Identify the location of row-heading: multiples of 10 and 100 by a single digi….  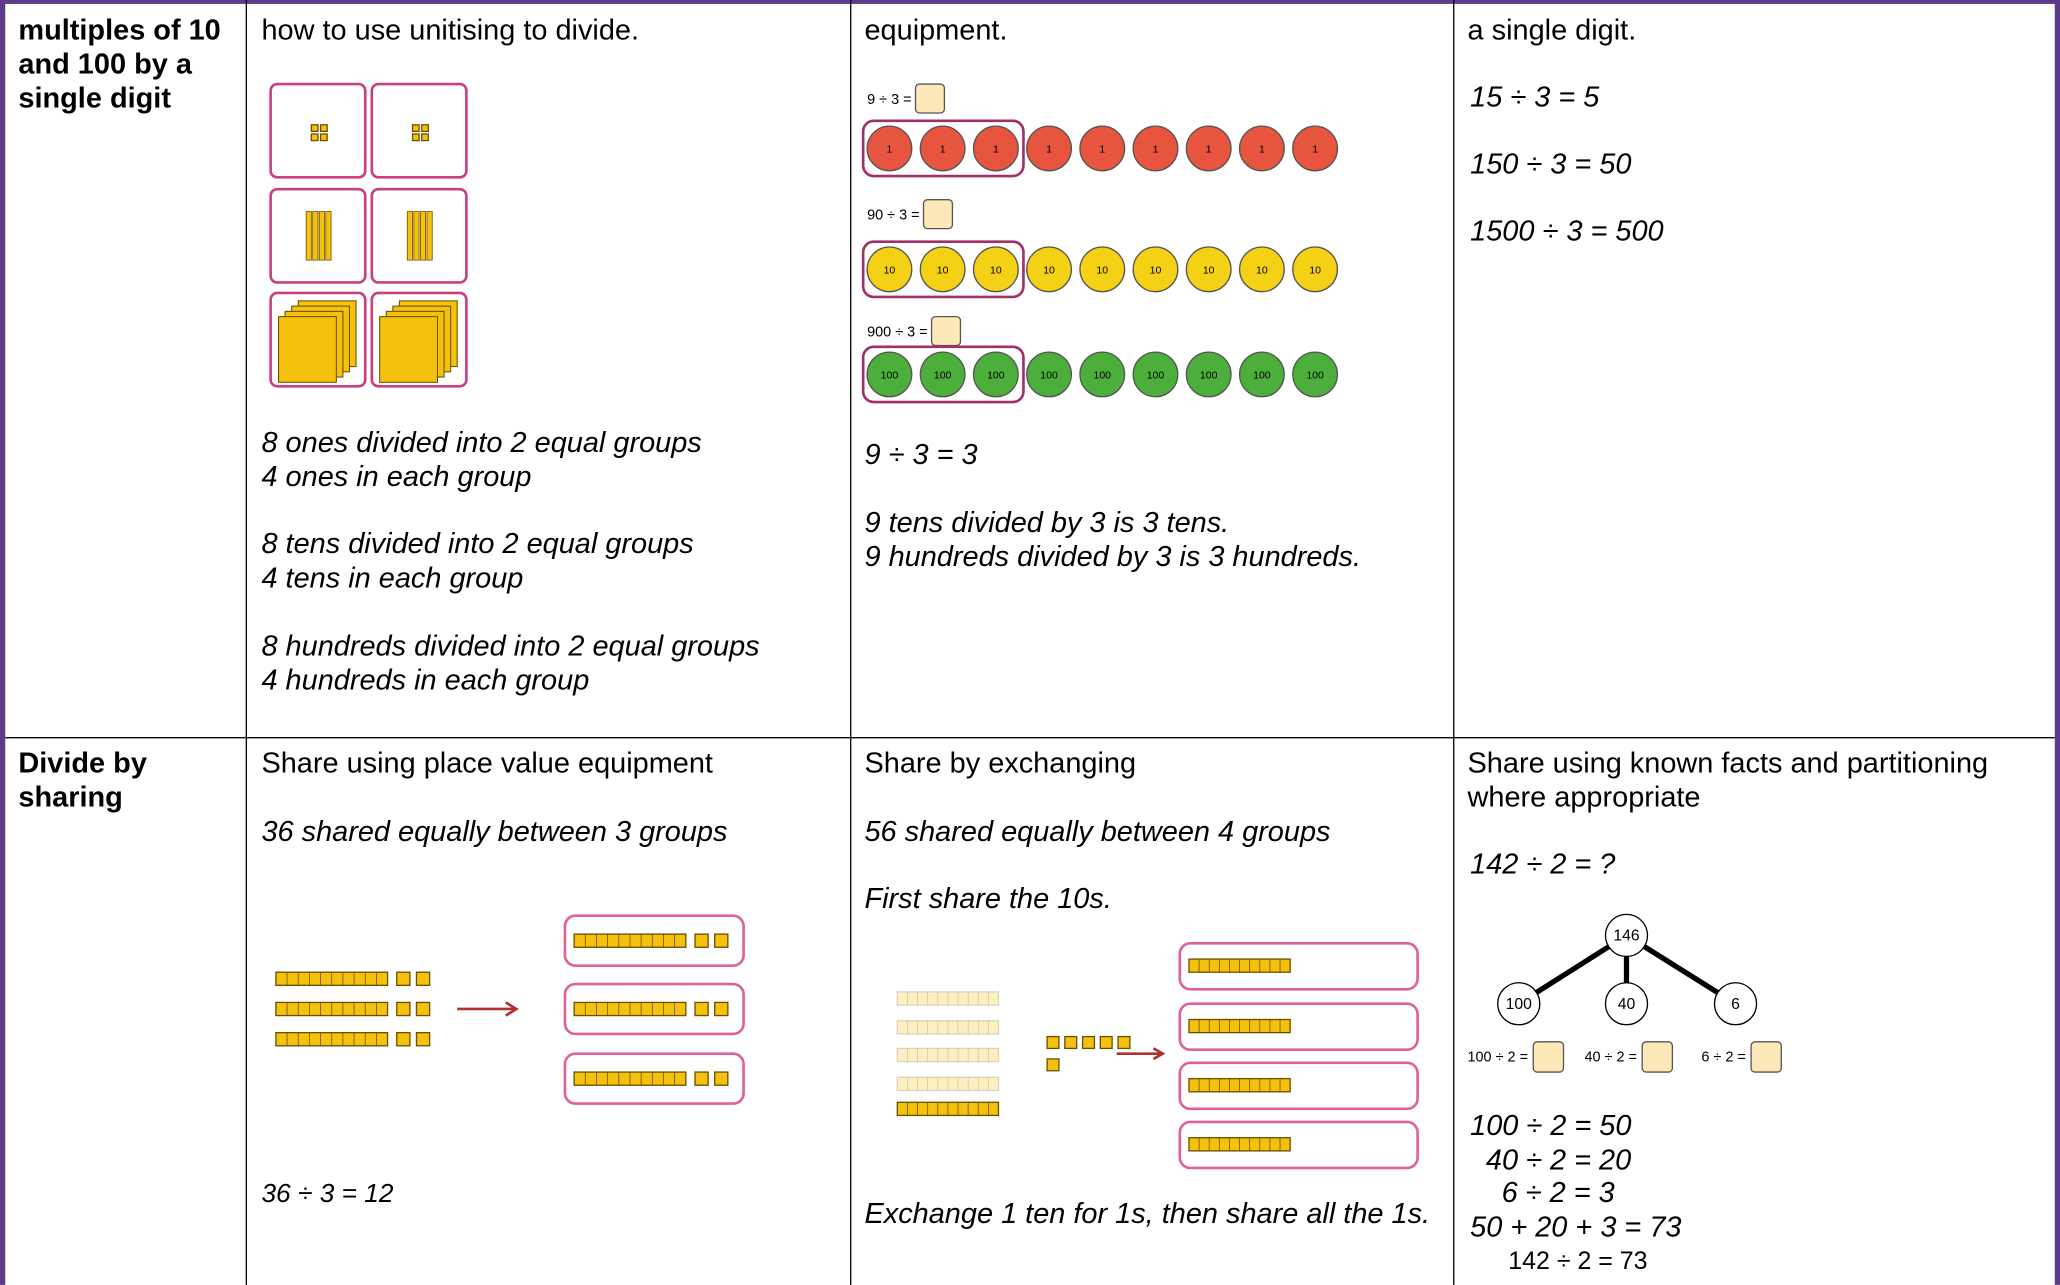
(119, 64).